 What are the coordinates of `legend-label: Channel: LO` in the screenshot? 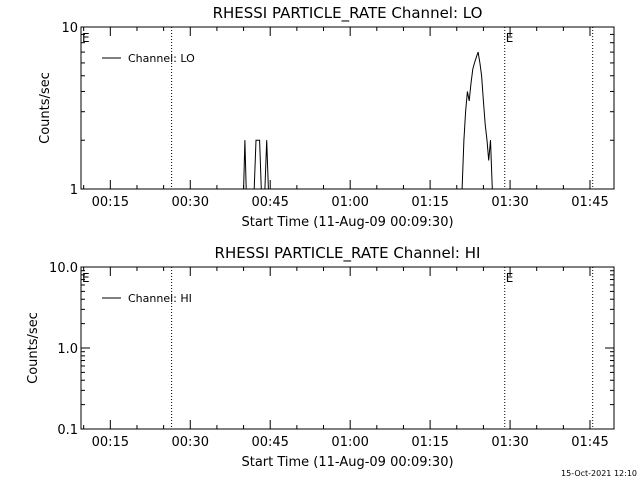 It's located at (161, 58).